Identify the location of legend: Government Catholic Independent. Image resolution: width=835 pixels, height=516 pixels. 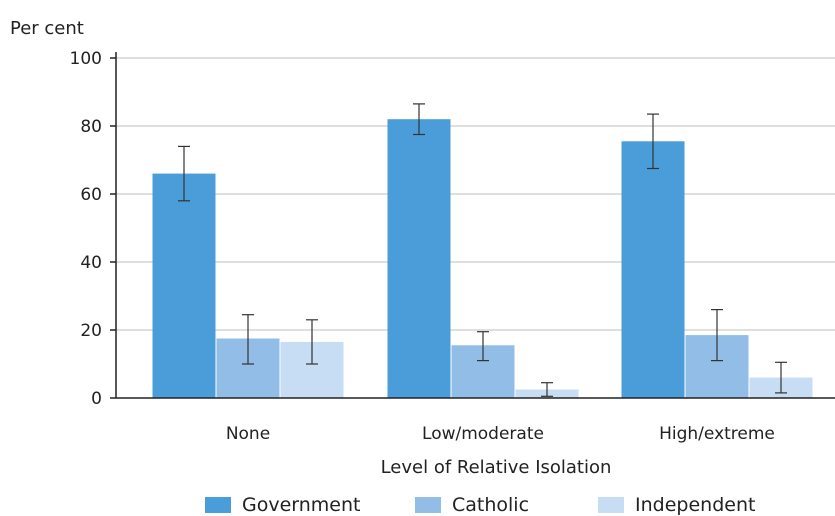
(480, 505).